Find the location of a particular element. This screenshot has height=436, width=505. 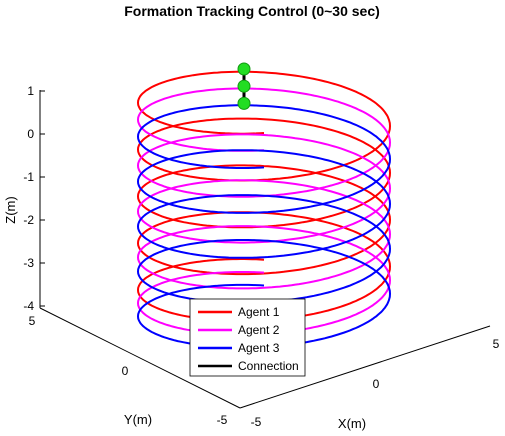

z-tick-label: 1 is located at coordinates (30, 91).